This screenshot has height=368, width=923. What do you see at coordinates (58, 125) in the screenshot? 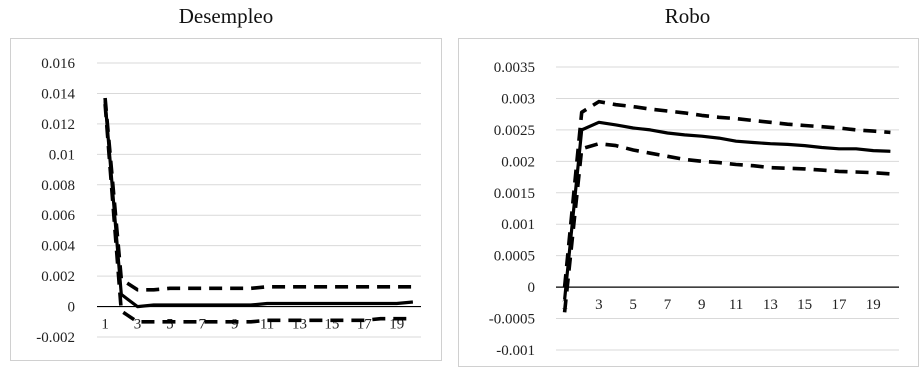
I see `y-tick-label: 0.012` at bounding box center [58, 125].